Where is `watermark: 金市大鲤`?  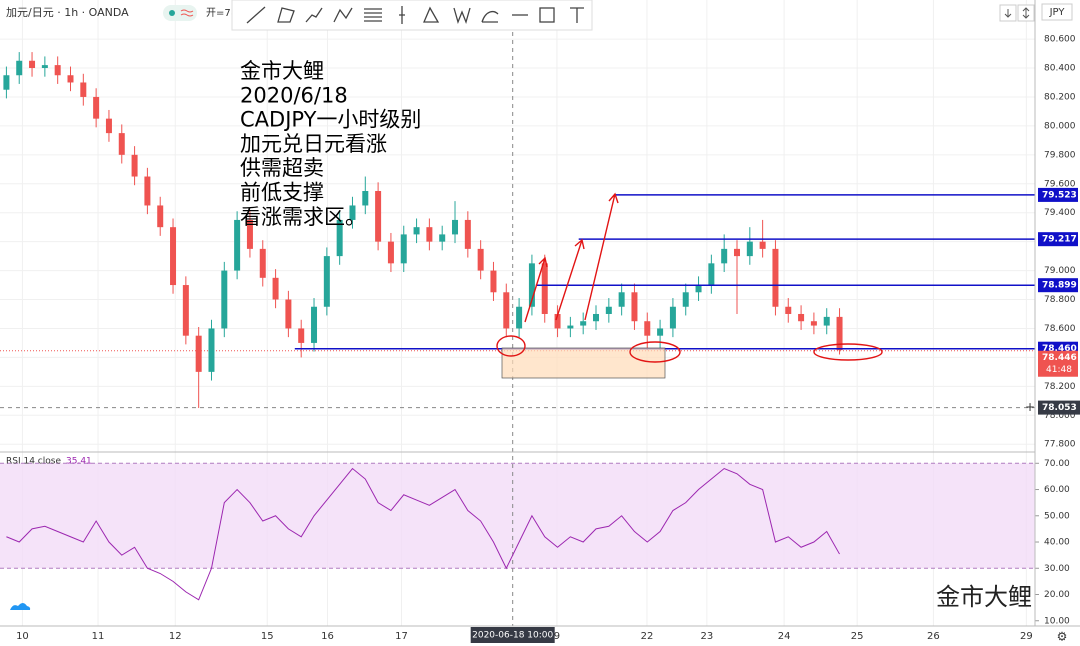
watermark: 金市大鲤 is located at coordinates (984, 597).